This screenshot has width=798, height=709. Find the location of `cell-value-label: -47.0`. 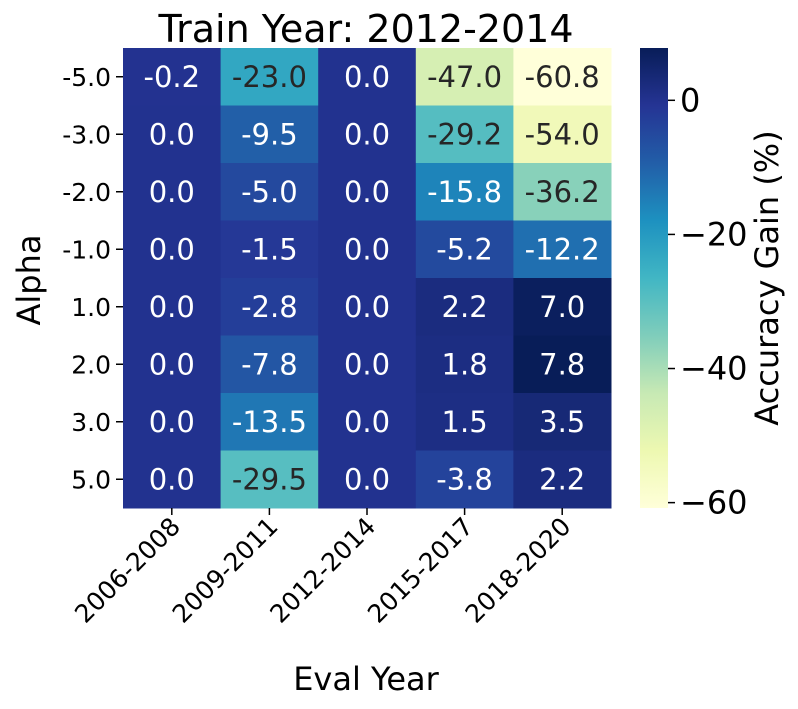

cell-value-label: -47.0 is located at coordinates (464, 77).